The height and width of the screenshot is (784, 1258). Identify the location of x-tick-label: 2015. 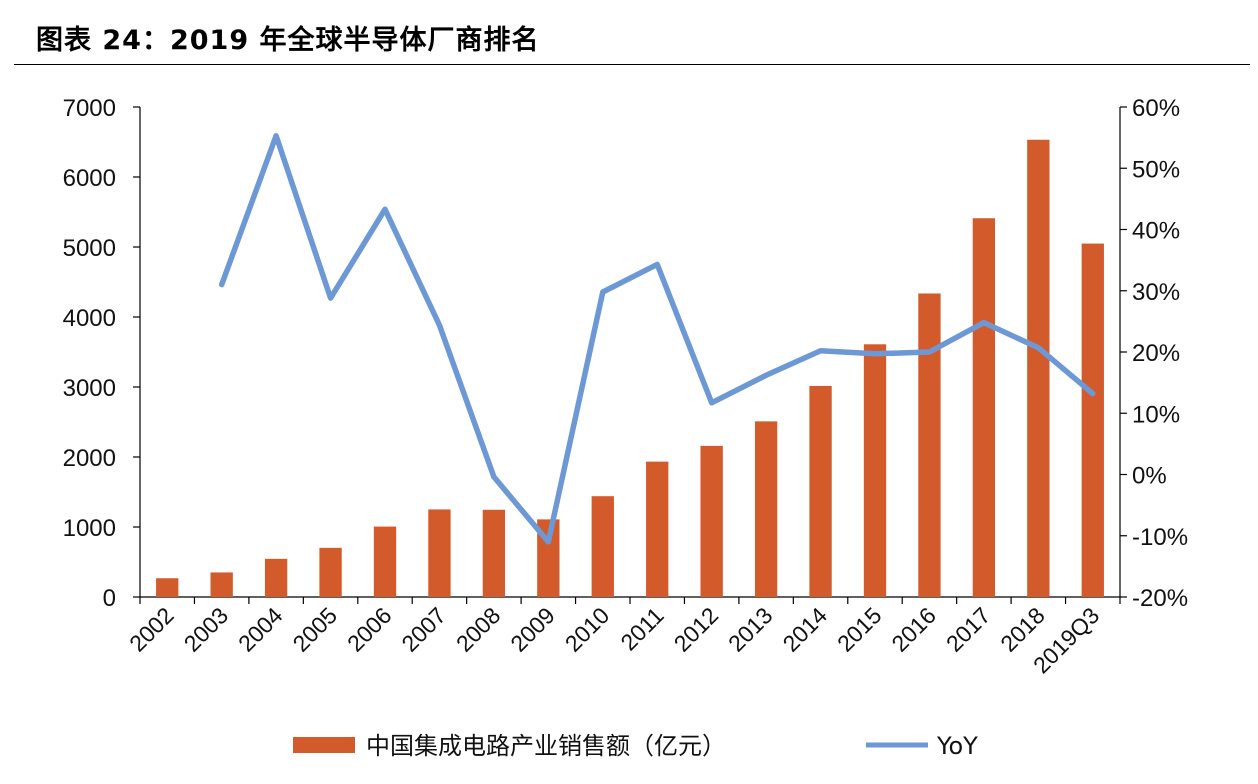
(859, 629).